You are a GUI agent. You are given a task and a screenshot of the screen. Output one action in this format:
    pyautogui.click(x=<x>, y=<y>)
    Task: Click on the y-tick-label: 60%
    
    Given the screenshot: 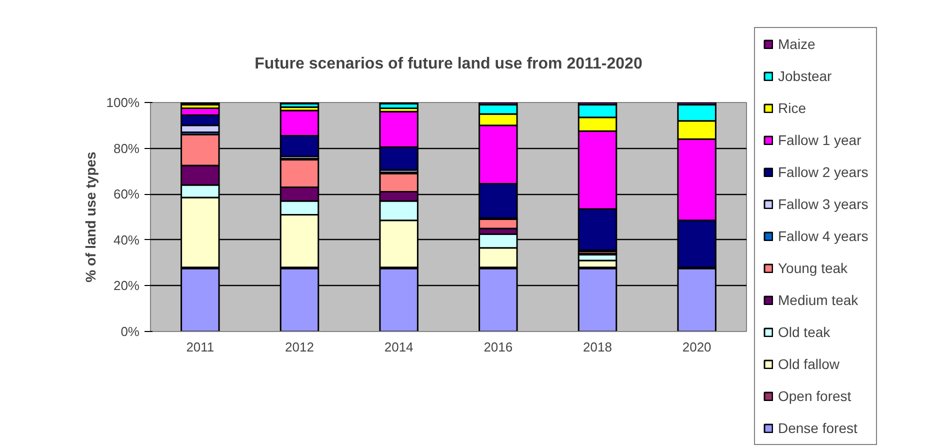 What is the action you would take?
    pyautogui.click(x=126, y=194)
    